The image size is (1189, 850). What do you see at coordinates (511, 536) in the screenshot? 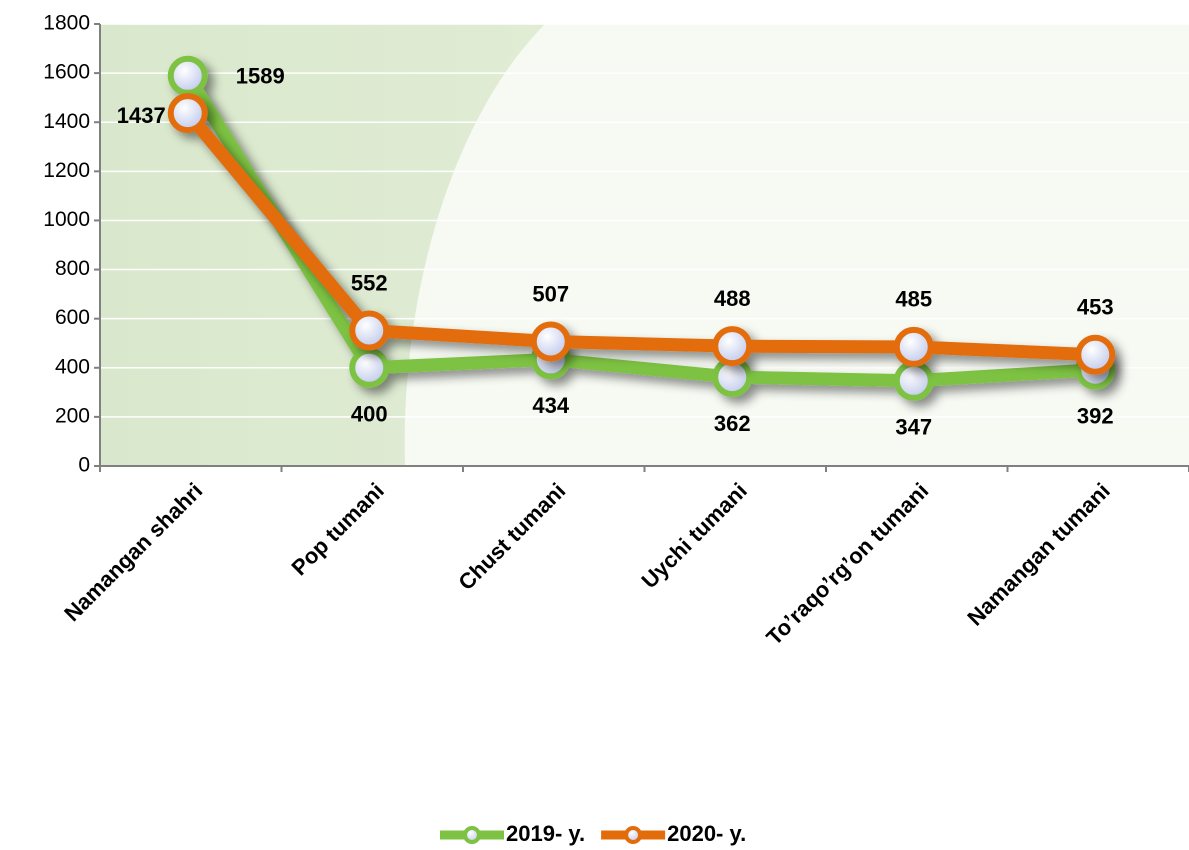
I see `x-tick-label: Chust tumani` at bounding box center [511, 536].